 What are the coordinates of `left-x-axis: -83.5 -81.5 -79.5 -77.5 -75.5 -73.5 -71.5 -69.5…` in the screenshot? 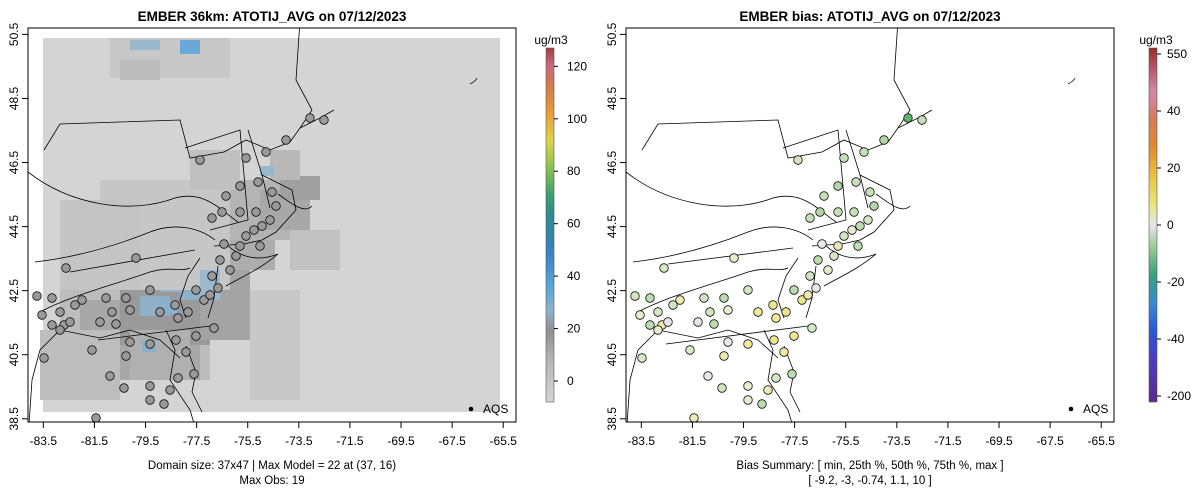 It's located at (273, 435).